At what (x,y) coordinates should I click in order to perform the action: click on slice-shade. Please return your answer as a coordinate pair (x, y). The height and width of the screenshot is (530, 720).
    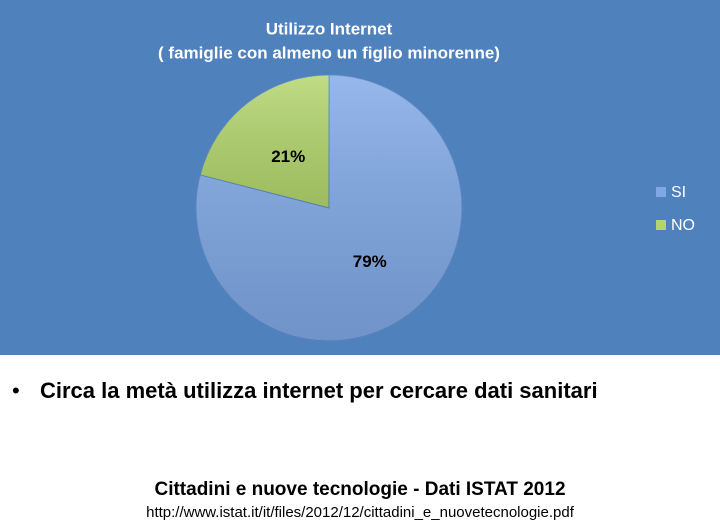
    Looking at the image, I should click on (264, 141).